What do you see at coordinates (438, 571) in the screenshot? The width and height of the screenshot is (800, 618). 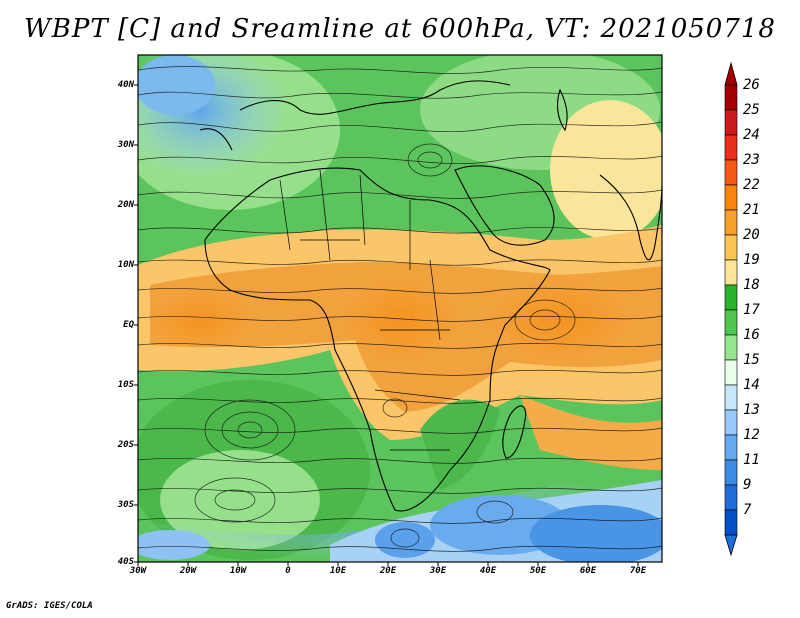 I see `lon-label-30e: 30E` at bounding box center [438, 571].